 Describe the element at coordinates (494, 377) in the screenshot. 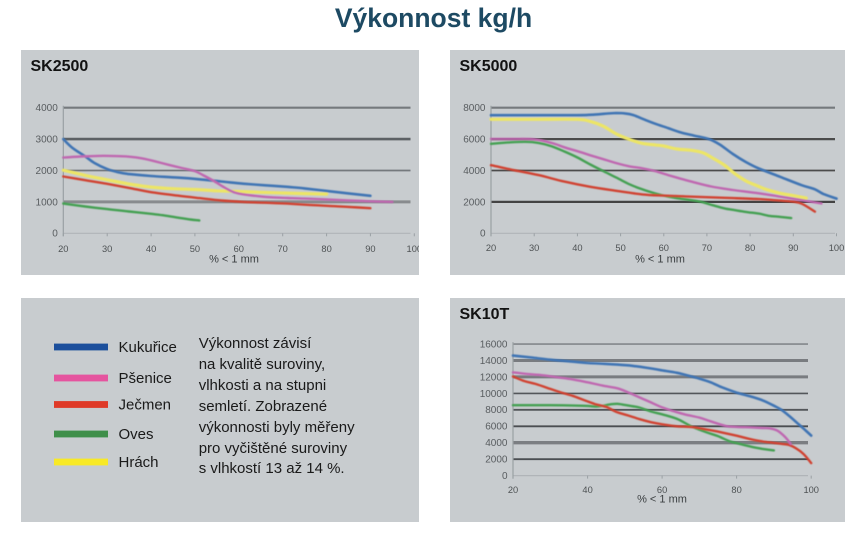

I see `svg-text: 12000` at that location.